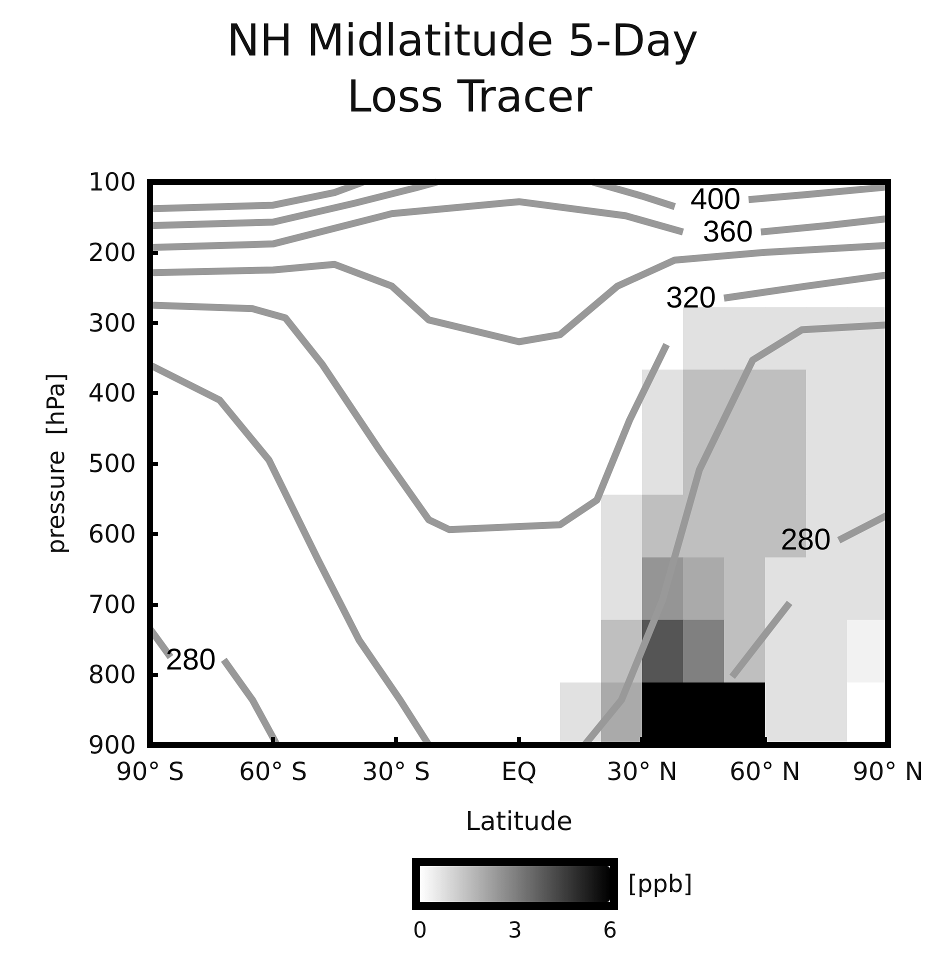  I want to click on series-label: 360, so click(727, 231).